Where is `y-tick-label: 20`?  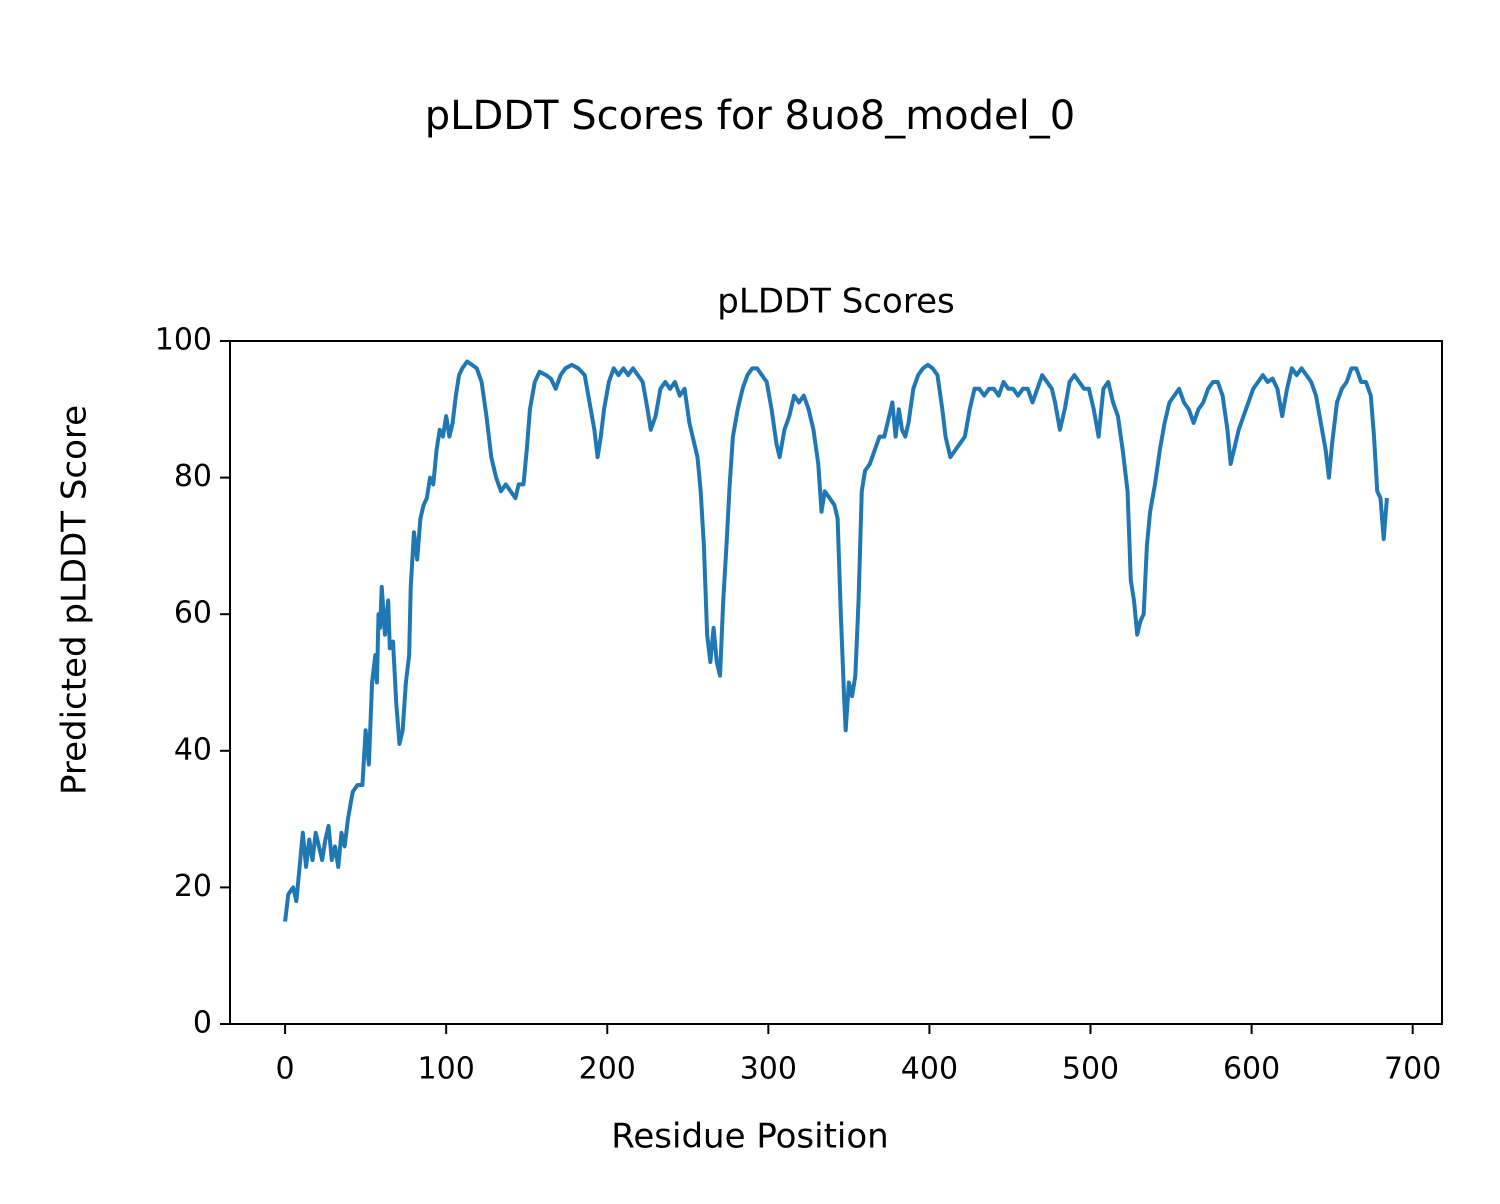 y-tick-label: 20 is located at coordinates (193, 886).